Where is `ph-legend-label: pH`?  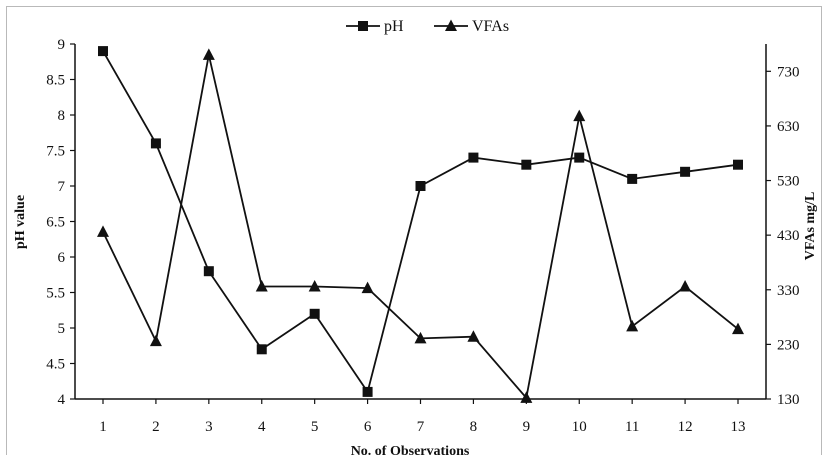
ph-legend-label: pH is located at coordinates (394, 26).